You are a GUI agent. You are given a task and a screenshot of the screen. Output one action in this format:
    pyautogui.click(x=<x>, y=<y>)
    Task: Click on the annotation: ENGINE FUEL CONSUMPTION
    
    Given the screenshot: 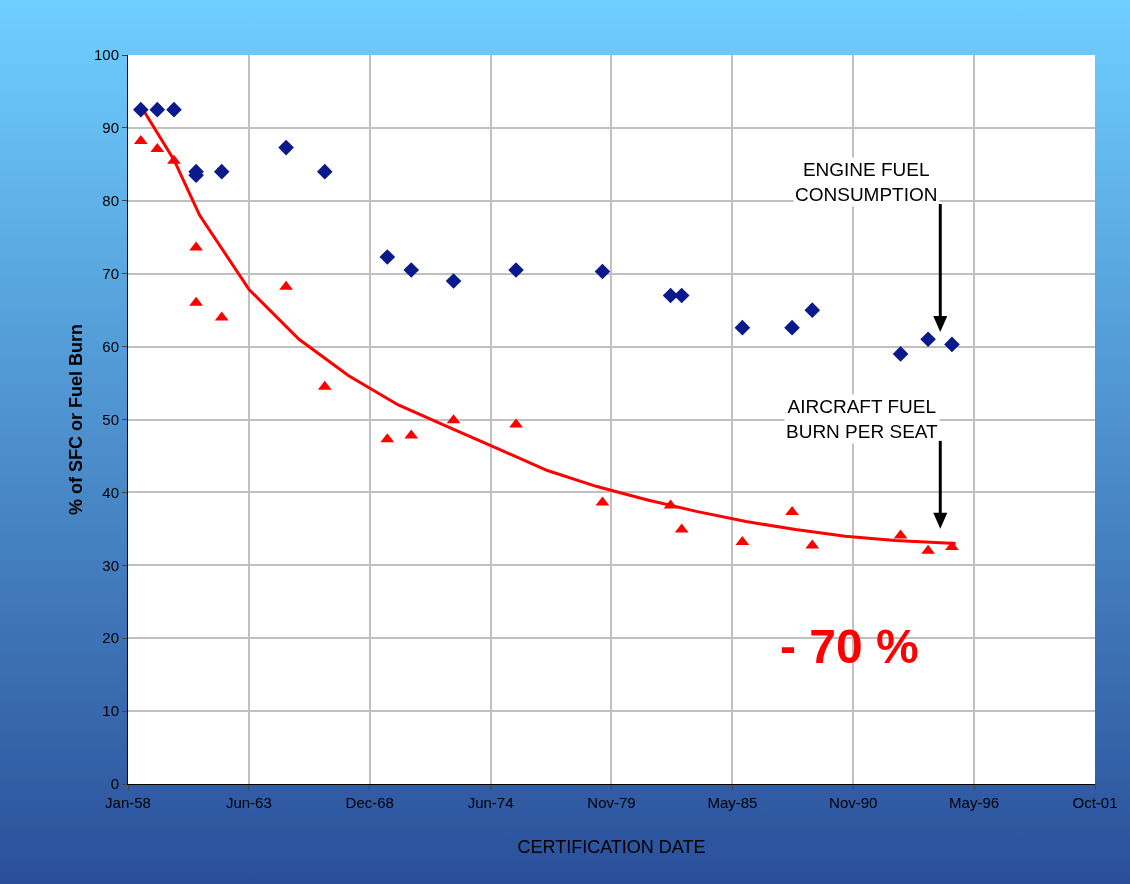 What is the action you would take?
    pyautogui.click(x=866, y=182)
    